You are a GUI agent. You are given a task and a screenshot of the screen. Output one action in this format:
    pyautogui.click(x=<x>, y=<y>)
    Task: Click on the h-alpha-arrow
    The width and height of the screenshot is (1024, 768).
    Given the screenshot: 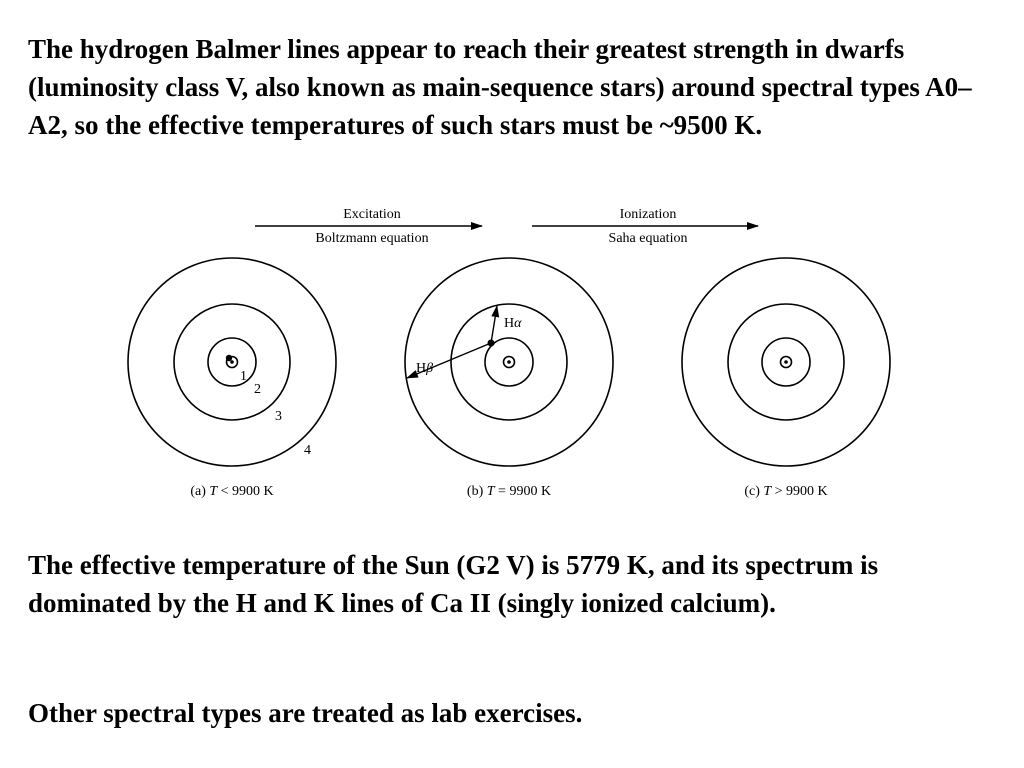 What is the action you would take?
    pyautogui.click(x=495, y=324)
    